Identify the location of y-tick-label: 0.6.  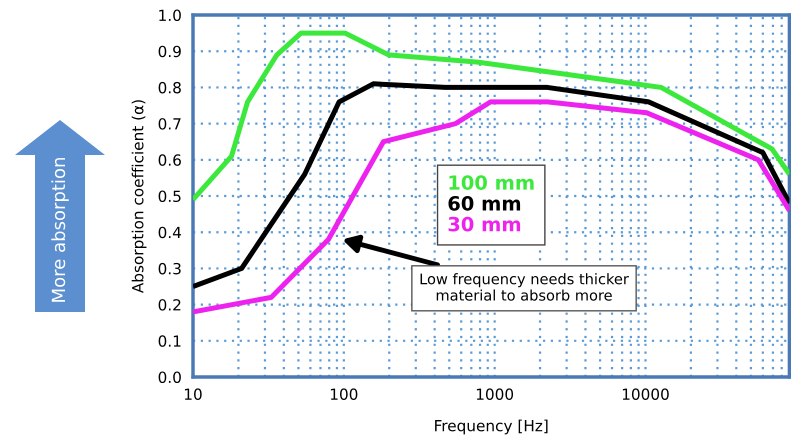
(169, 160).